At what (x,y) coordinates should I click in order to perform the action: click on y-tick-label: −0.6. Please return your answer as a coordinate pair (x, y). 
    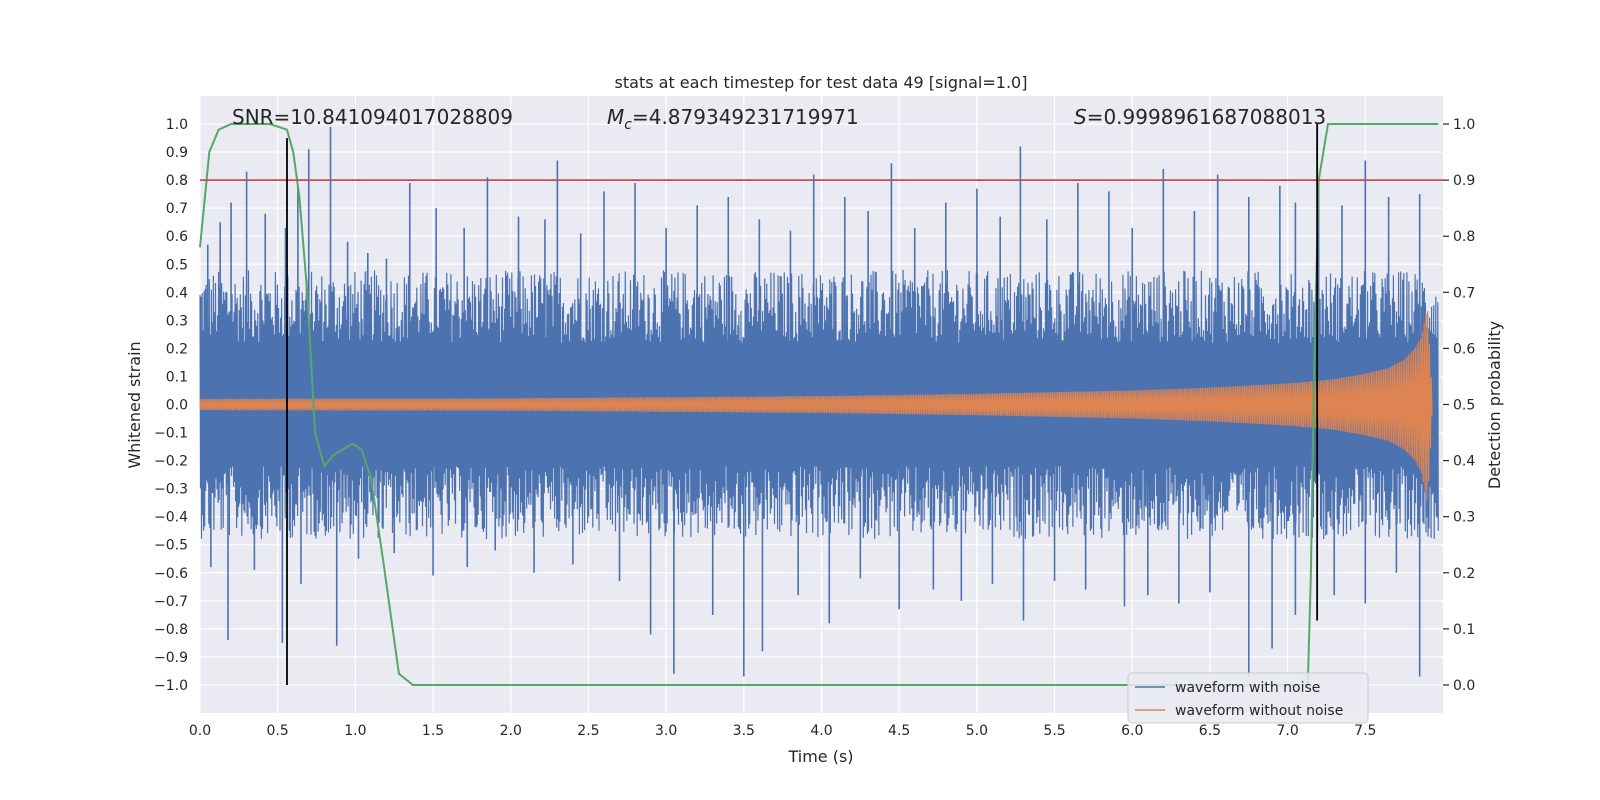
    Looking at the image, I should click on (171, 574).